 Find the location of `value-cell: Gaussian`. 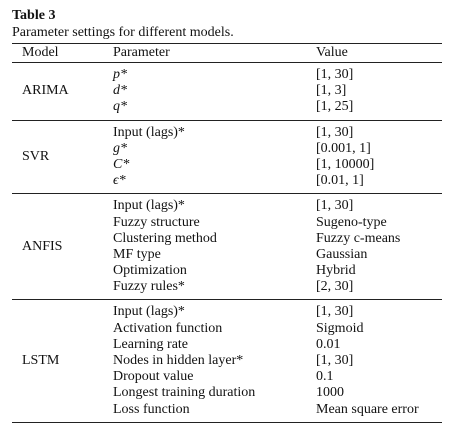

value-cell: Gaussian is located at coordinates (342, 254).